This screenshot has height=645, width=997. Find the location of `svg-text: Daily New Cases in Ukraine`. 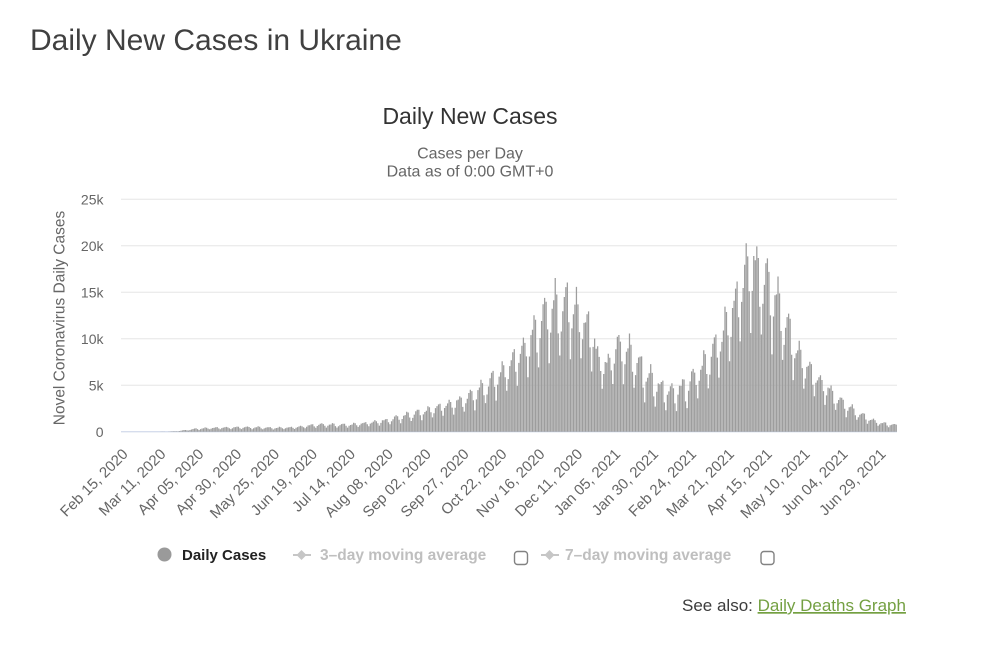

svg-text: Daily New Cases in Ukraine is located at coordinates (216, 40).